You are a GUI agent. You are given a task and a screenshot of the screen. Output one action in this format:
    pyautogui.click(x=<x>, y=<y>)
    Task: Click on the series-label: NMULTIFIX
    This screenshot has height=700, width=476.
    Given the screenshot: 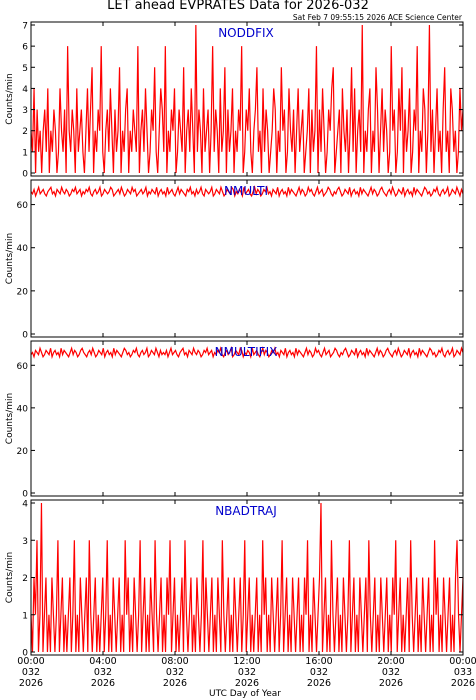 What is the action you would take?
    pyautogui.click(x=246, y=352)
    